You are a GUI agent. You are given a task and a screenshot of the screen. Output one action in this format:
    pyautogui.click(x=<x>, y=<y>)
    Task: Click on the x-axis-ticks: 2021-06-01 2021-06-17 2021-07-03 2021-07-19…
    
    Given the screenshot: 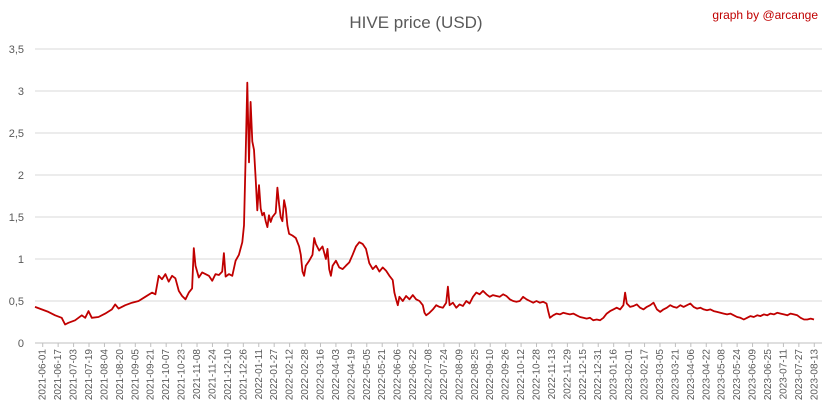 What is the action you would take?
    pyautogui.click(x=429, y=372)
    